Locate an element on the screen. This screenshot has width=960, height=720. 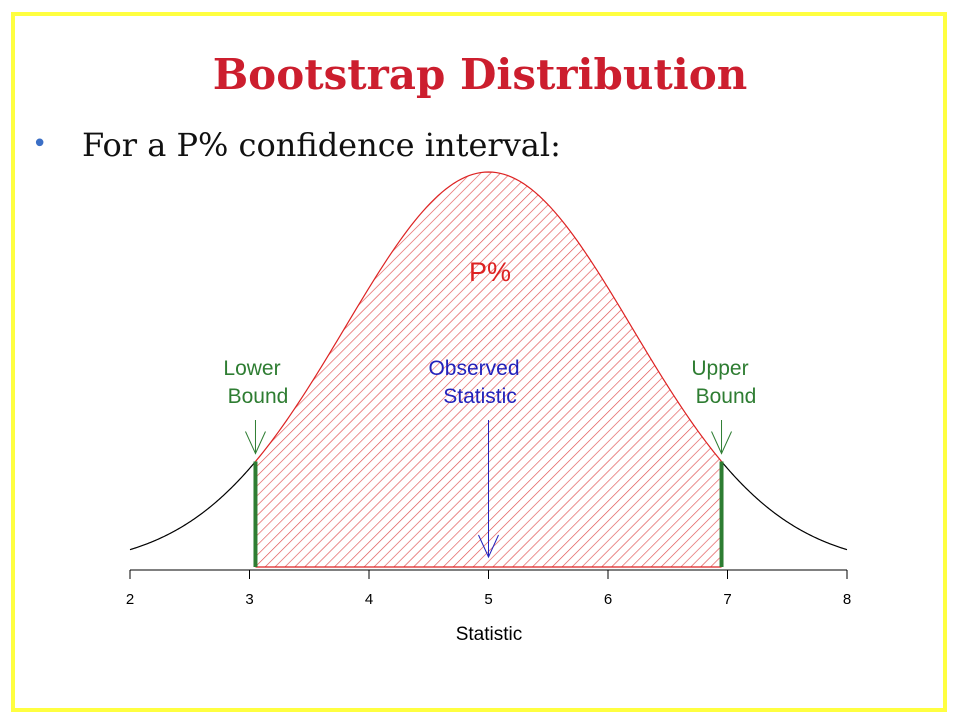
x-tick-label-4: 4 is located at coordinates (369, 599).